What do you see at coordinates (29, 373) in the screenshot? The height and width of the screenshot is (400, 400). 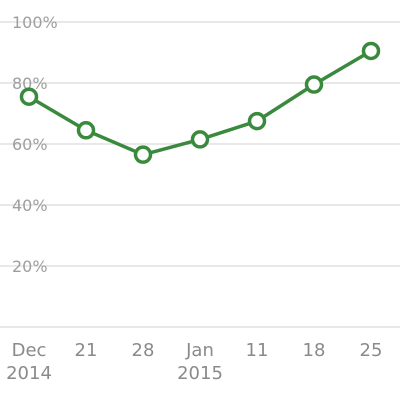 I see `x-tick-label-line: 2014` at bounding box center [29, 373].